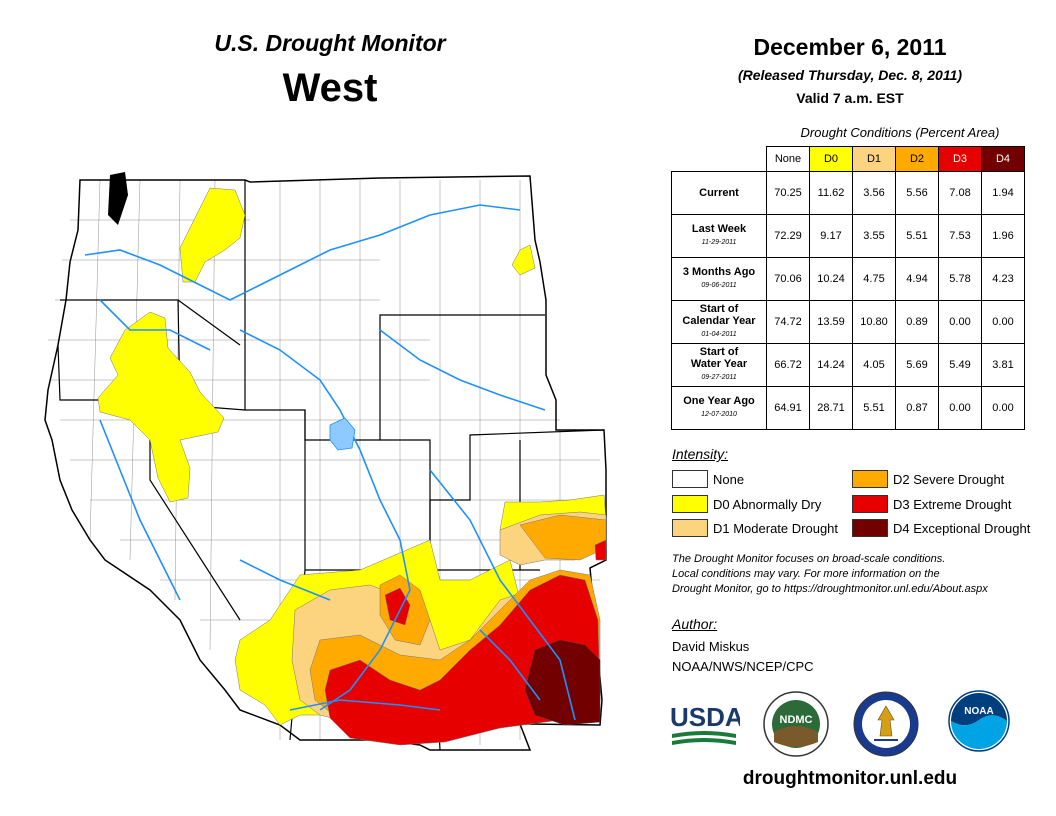  Describe the element at coordinates (1003, 279) in the screenshot. I see `cell: 4.23` at that location.